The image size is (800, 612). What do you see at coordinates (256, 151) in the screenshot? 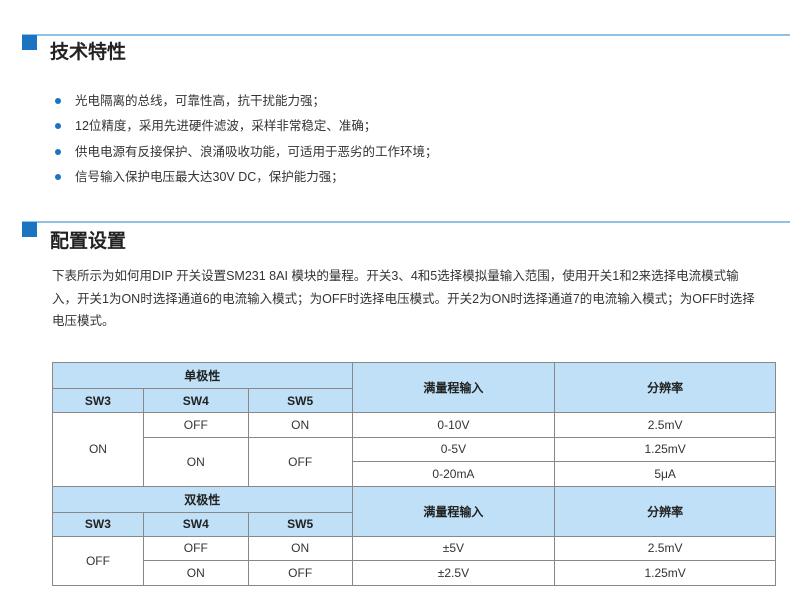
I see `list-item-text: 供电电源有反接保护、浪涌吸收功能，可适用于恶劣的工作环境；` at bounding box center [256, 151].